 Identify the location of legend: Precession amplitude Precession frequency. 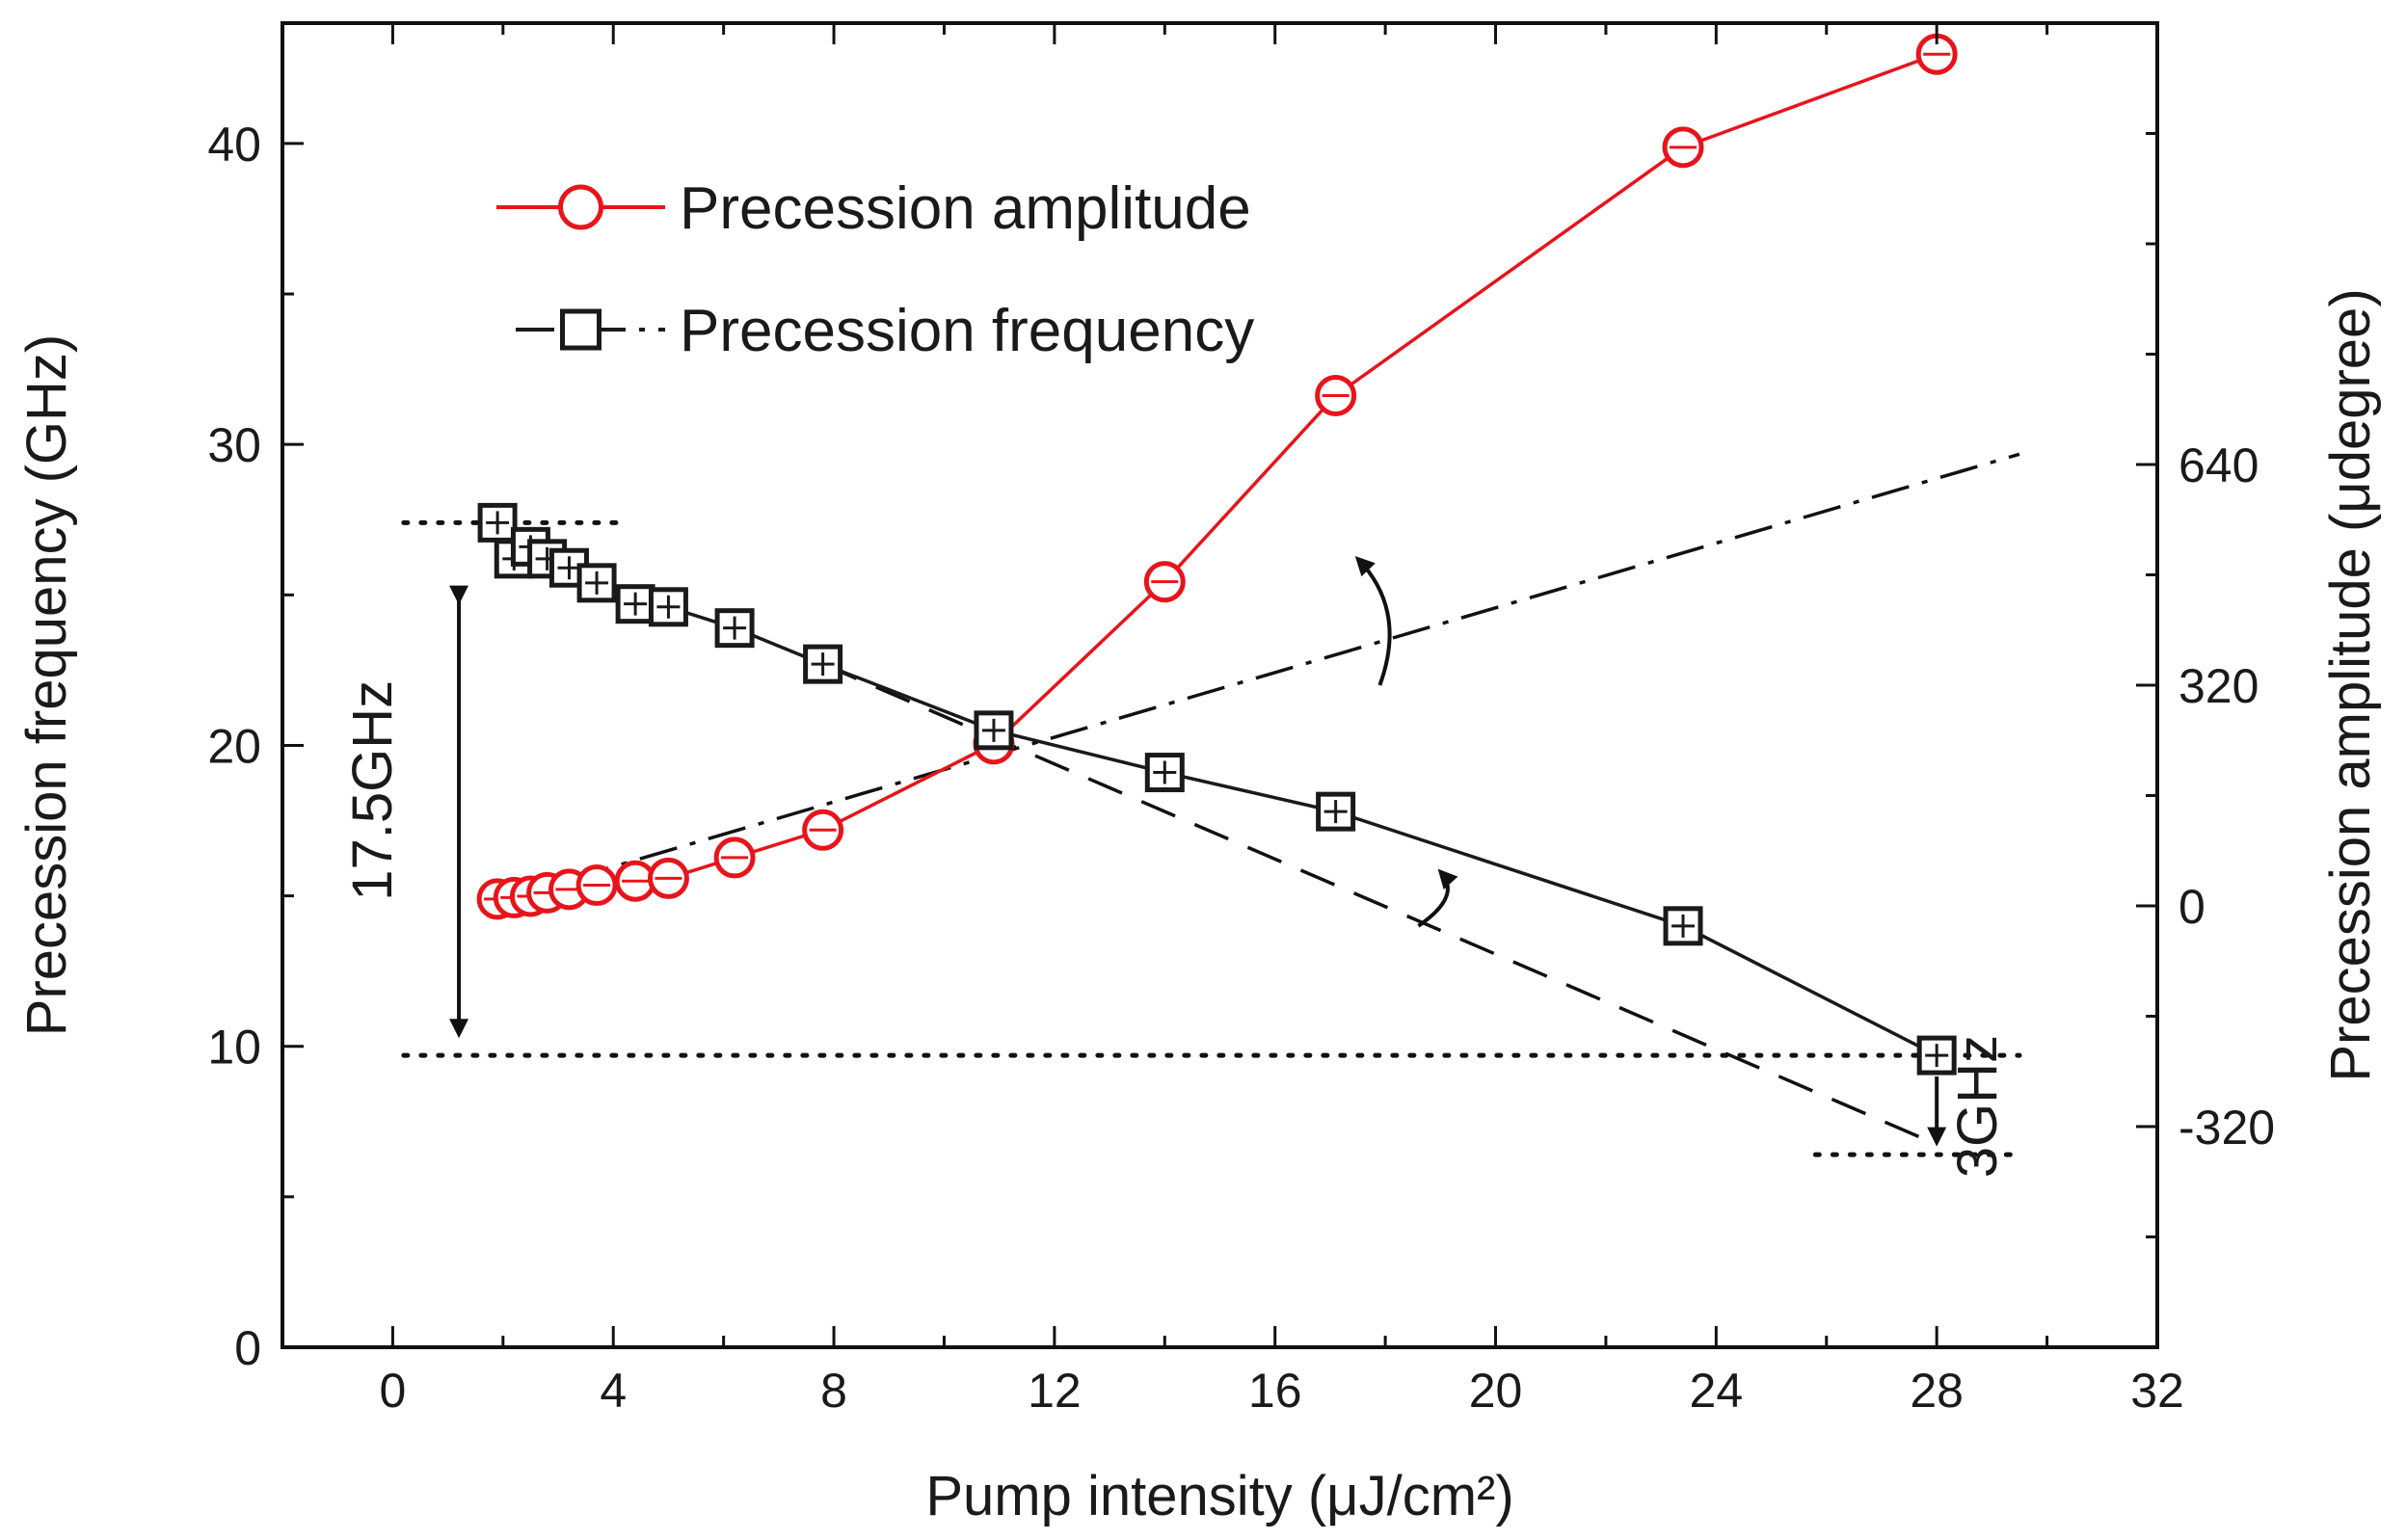
(875, 269).